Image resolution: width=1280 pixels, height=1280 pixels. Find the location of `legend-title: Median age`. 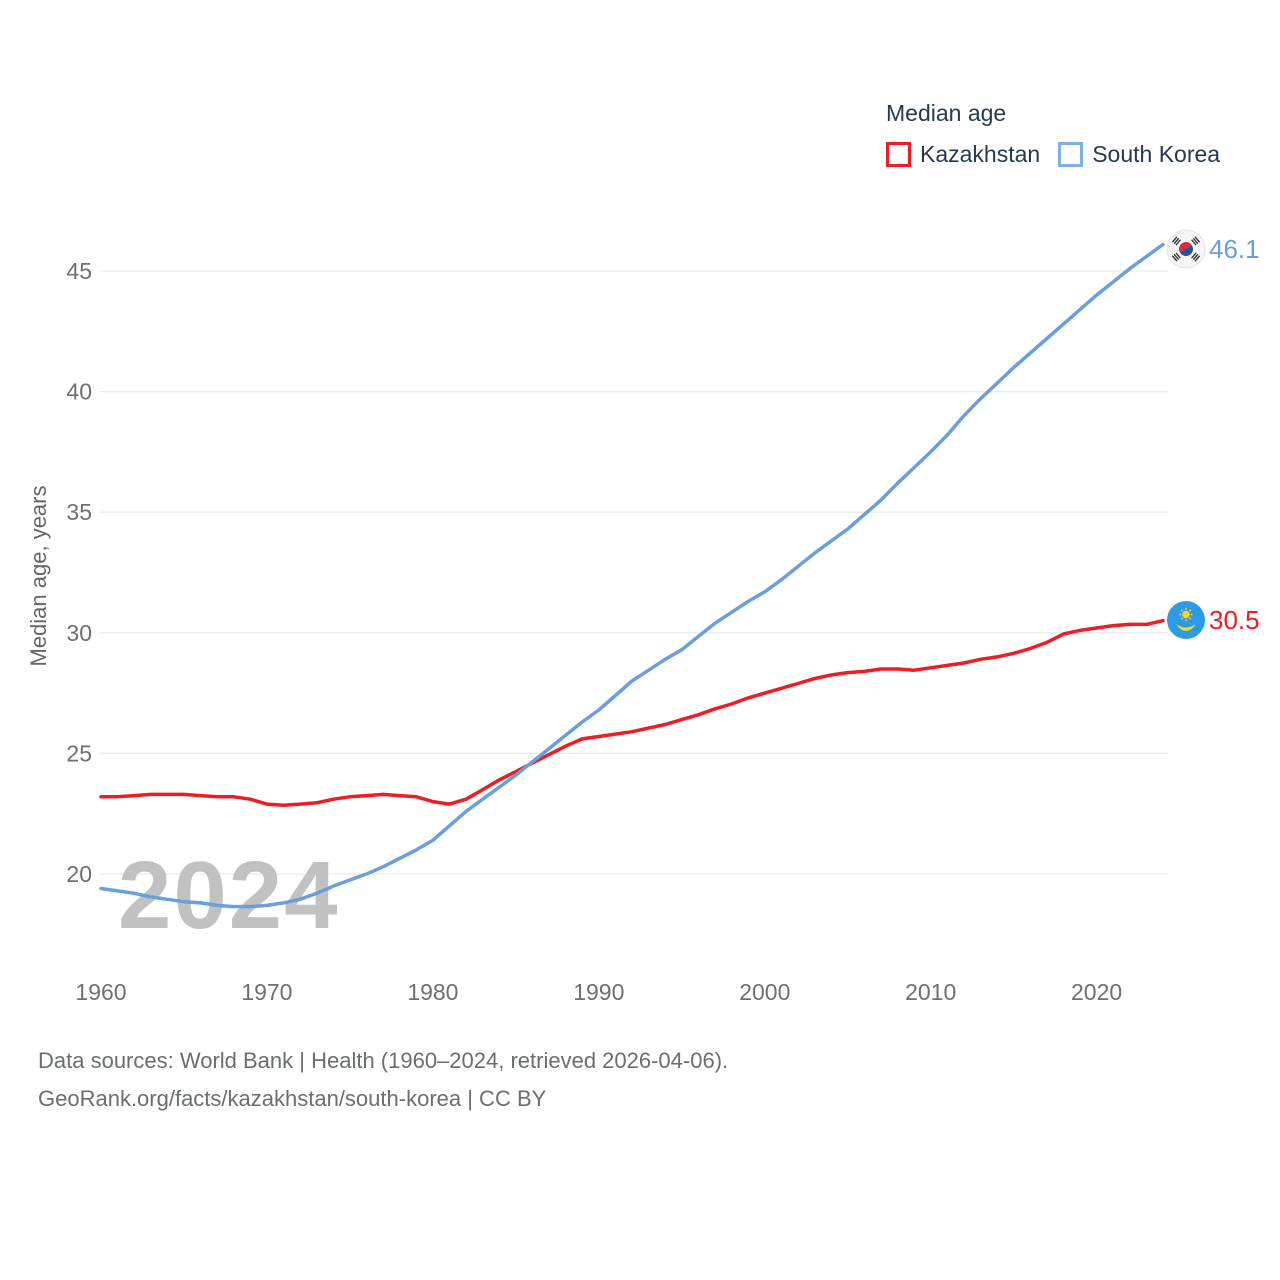

legend-title: Median age is located at coordinates (946, 113).